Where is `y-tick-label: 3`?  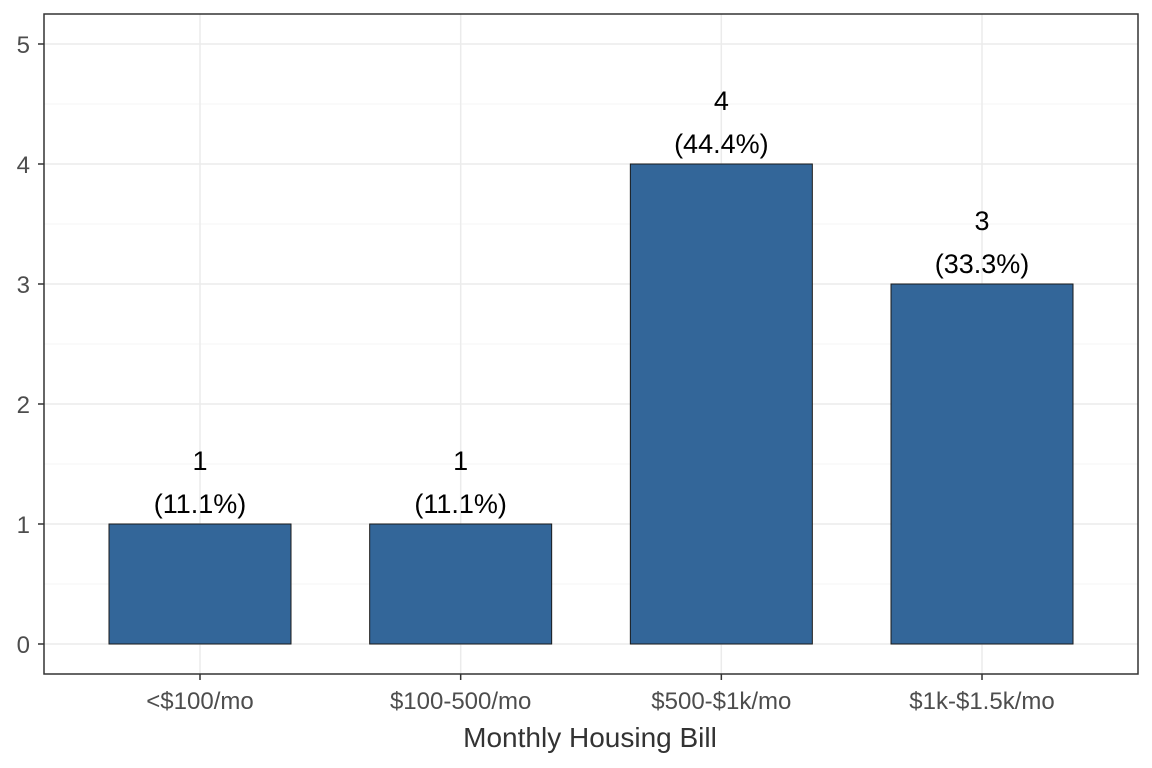
y-tick-label: 3 is located at coordinates (23, 285).